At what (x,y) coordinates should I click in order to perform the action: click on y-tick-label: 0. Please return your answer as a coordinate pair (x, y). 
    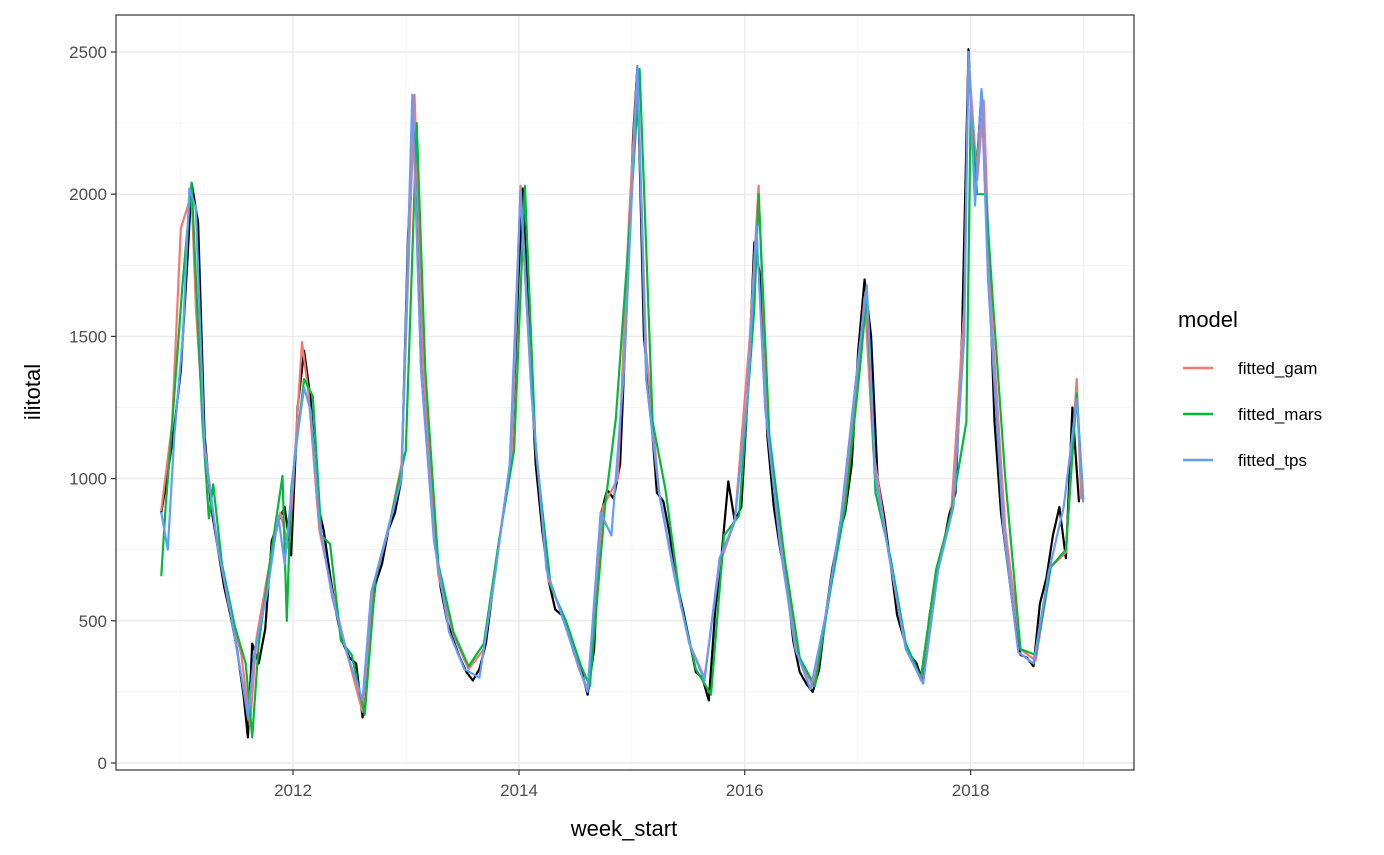
    Looking at the image, I should click on (102, 763).